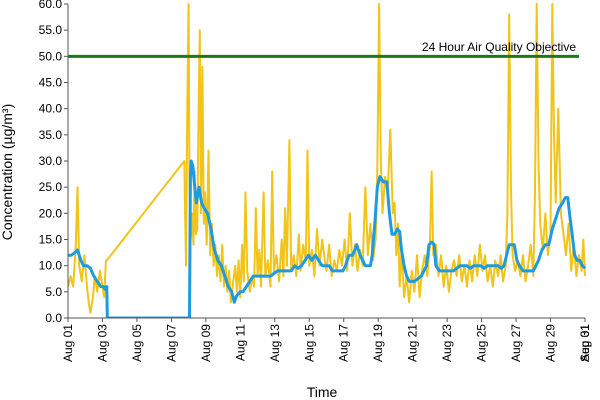  What do you see at coordinates (53, 292) in the screenshot?
I see `y-tick-label: 5.0` at bounding box center [53, 292].